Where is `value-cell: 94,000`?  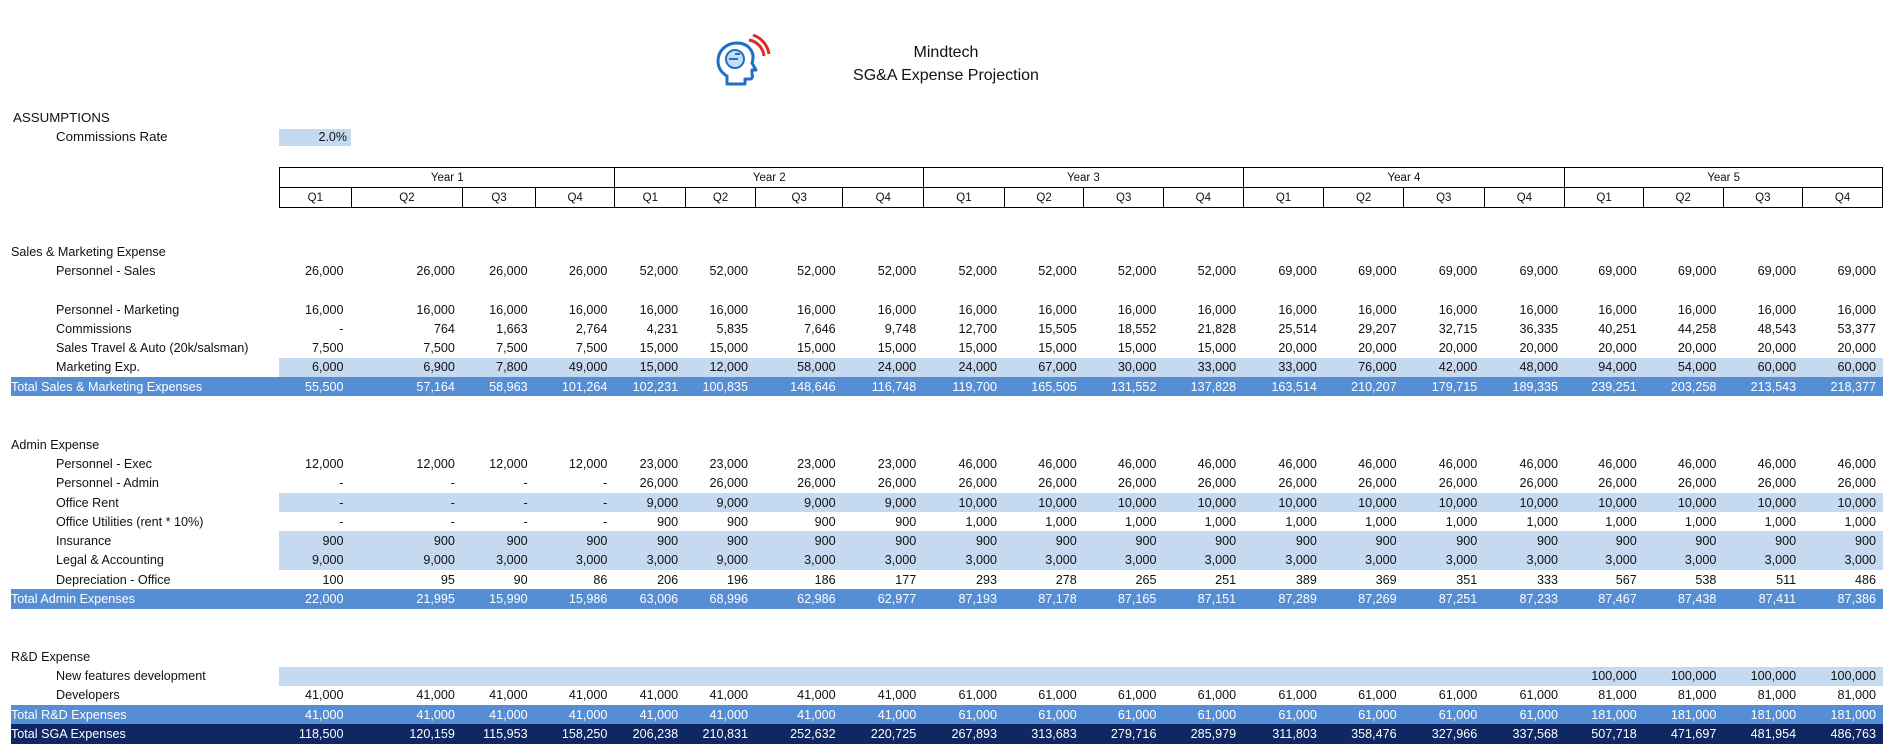 value-cell: 94,000 is located at coordinates (1604, 367).